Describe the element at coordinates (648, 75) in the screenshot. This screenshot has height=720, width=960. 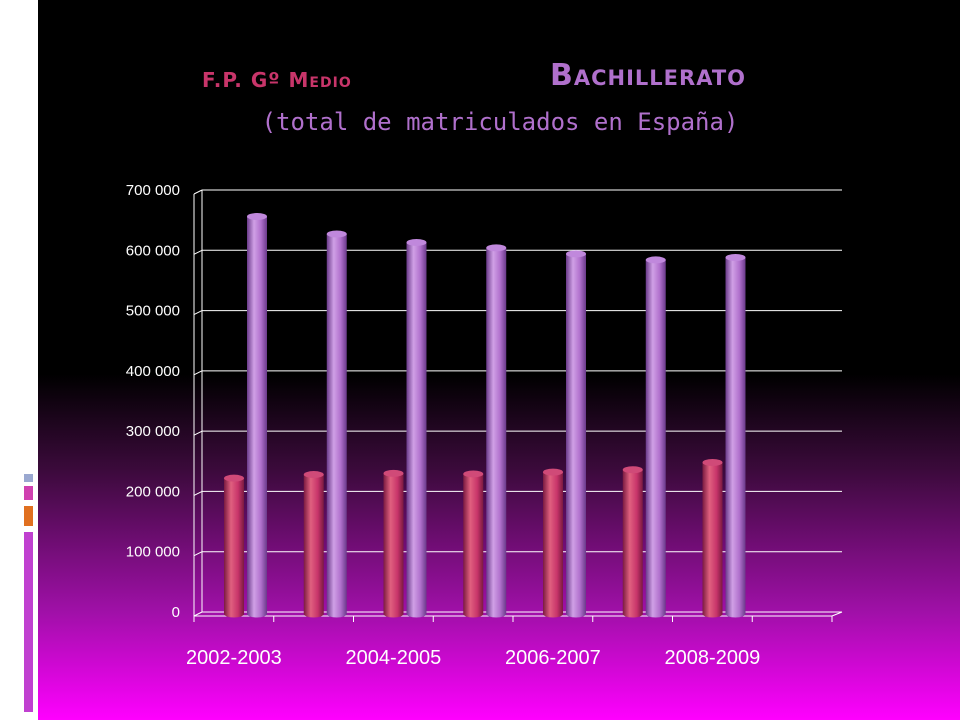
I see `title-bachillerato: Bachillerato` at that location.